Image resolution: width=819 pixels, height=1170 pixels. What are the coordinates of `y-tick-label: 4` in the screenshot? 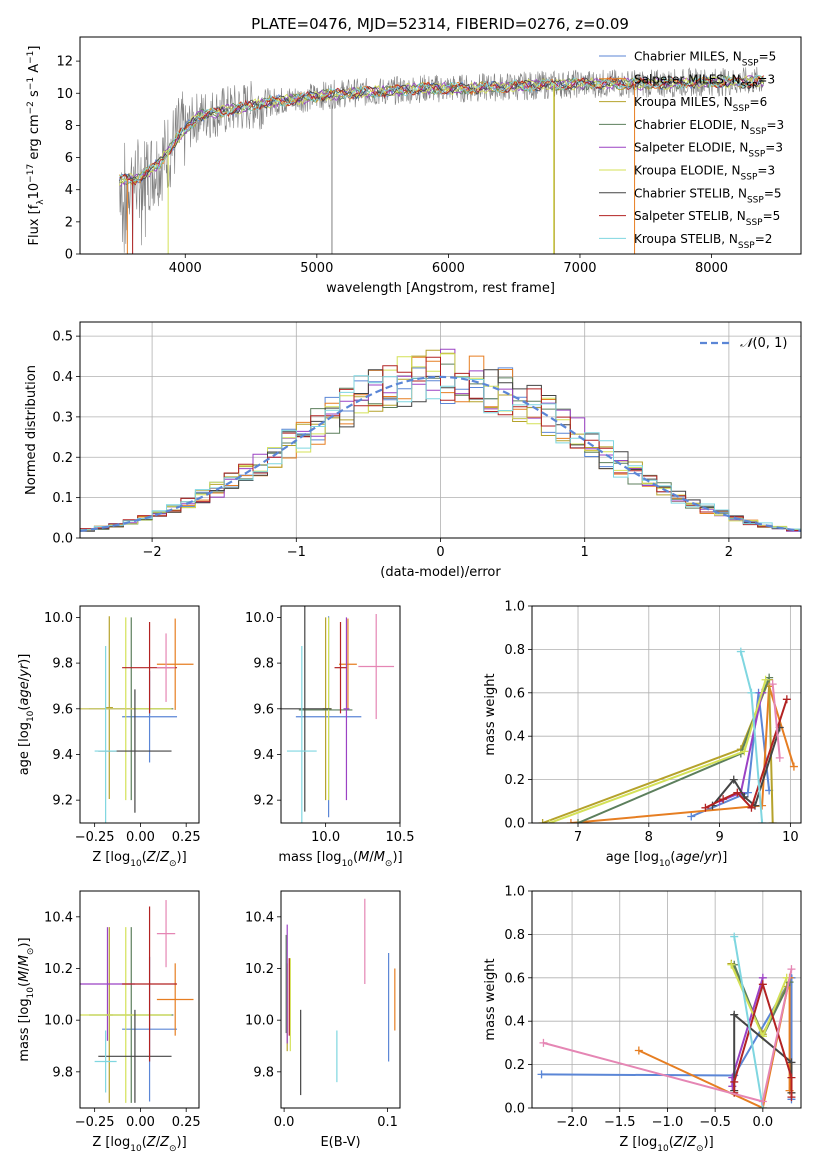 It's located at (69, 190).